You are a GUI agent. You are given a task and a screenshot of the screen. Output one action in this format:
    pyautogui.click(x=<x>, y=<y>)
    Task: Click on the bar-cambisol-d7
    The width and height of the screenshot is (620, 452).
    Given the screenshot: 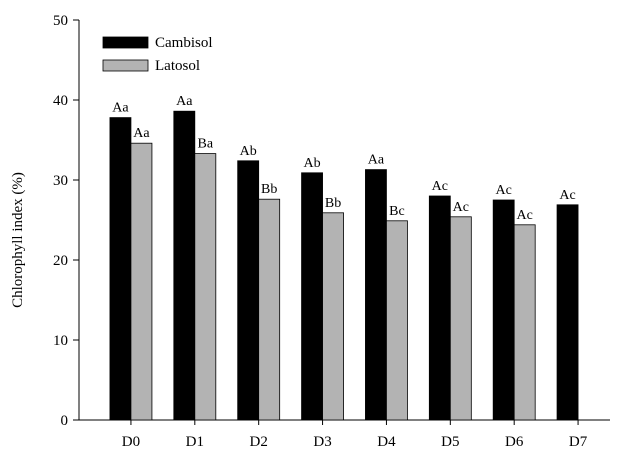 What is the action you would take?
    pyautogui.click(x=567, y=312)
    